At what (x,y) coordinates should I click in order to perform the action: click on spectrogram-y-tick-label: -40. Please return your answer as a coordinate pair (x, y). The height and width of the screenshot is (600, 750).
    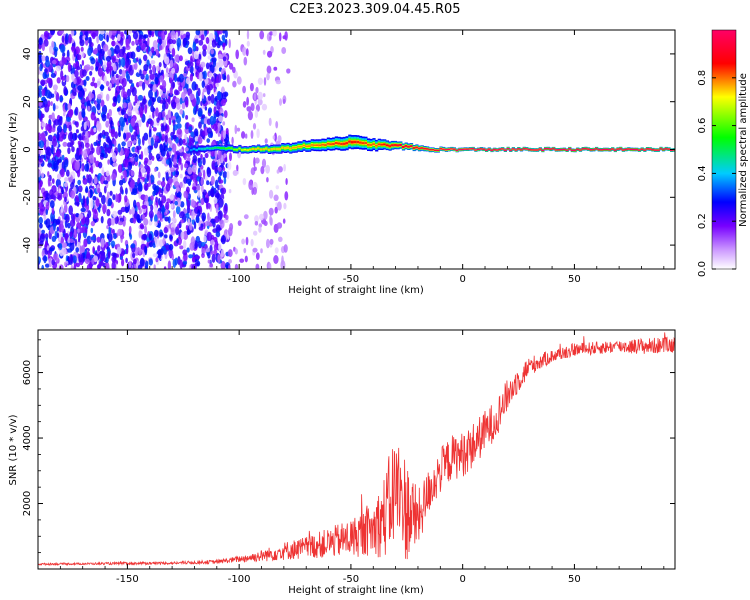
    Looking at the image, I should click on (27, 245).